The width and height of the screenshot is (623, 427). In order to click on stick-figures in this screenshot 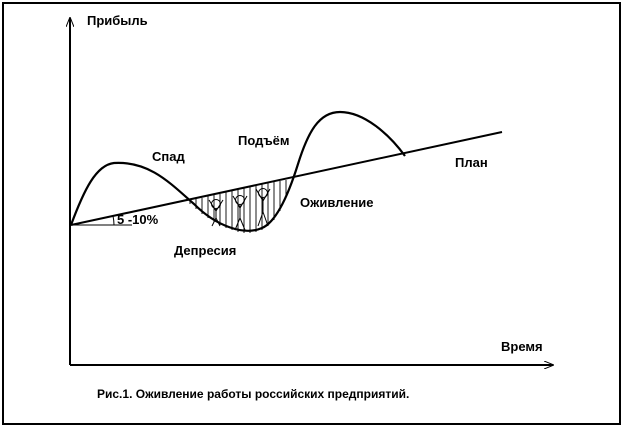, I will do `click(239, 209)`.